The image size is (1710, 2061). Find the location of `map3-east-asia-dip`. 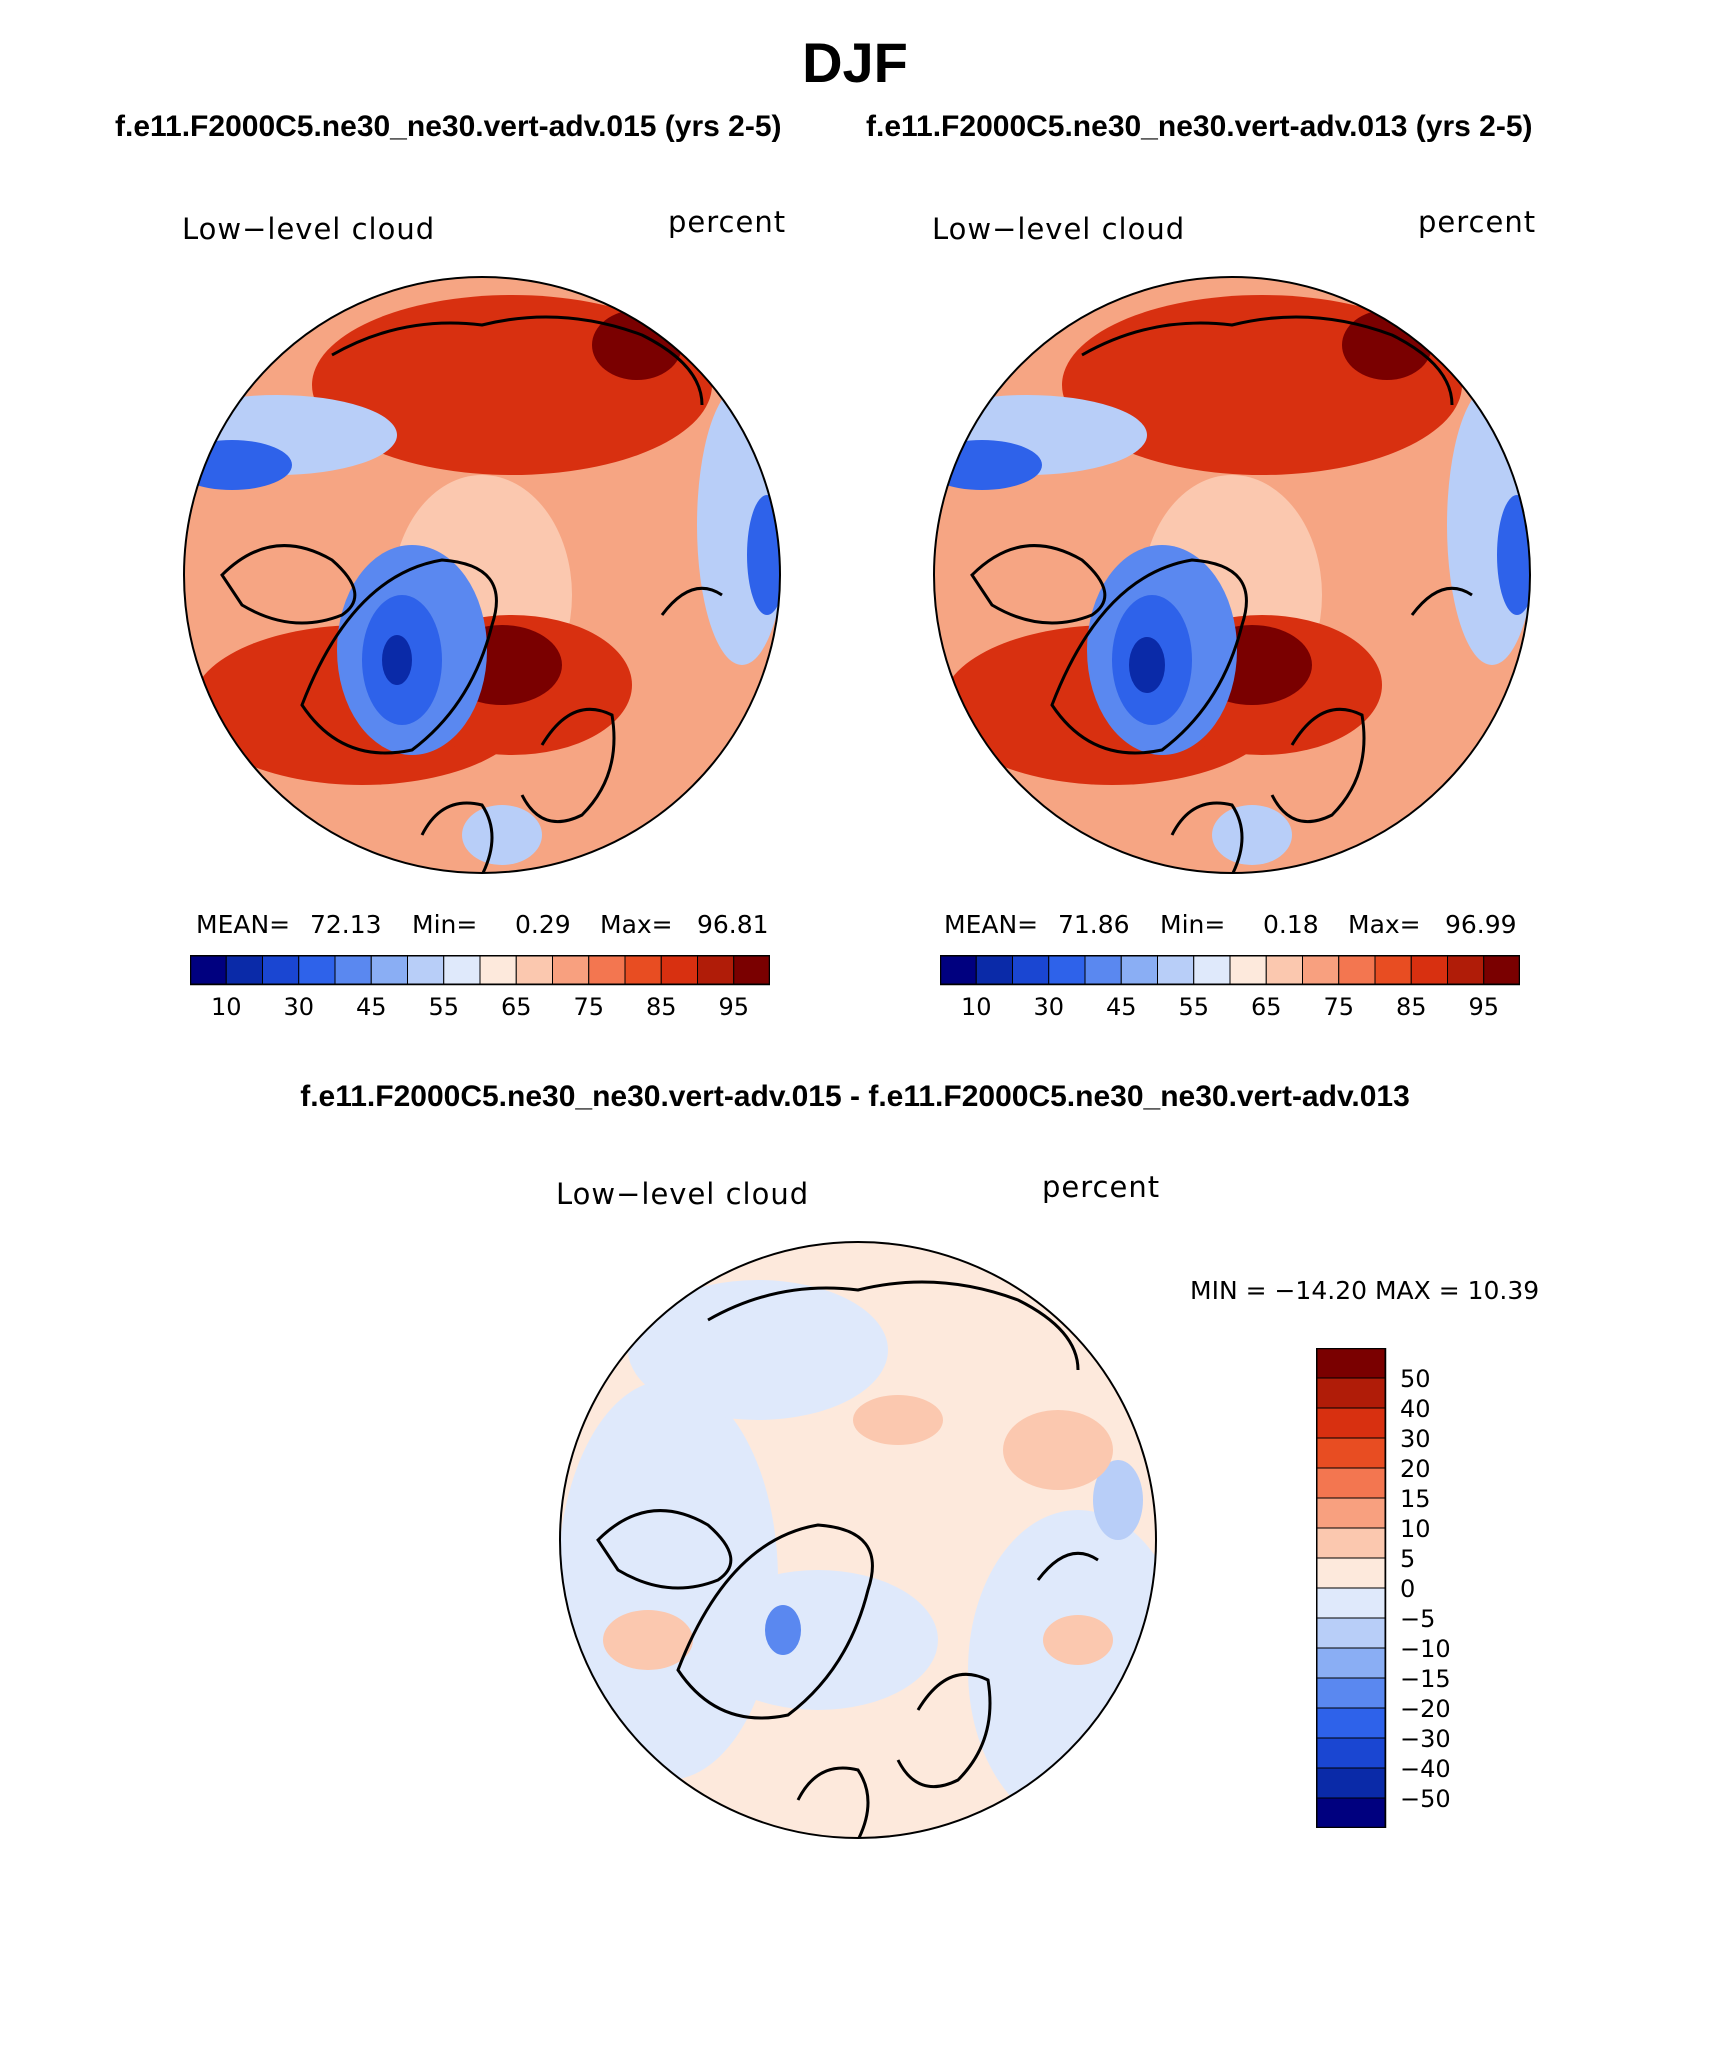

map3-east-asia-dip is located at coordinates (1118, 1500).